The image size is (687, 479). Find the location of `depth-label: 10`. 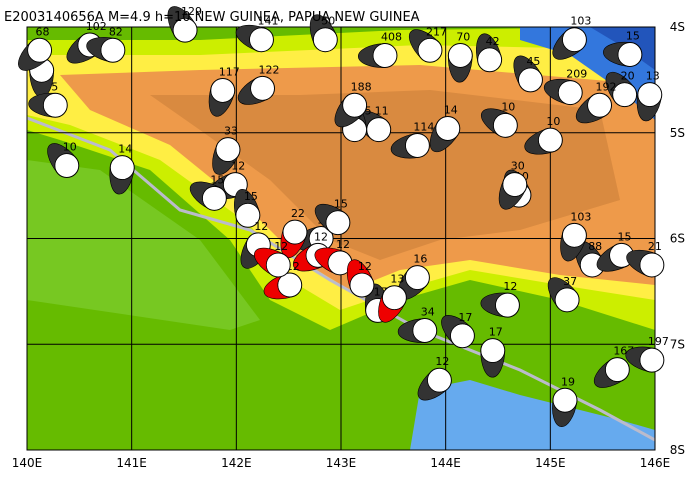

depth-label: 10 is located at coordinates (508, 106).